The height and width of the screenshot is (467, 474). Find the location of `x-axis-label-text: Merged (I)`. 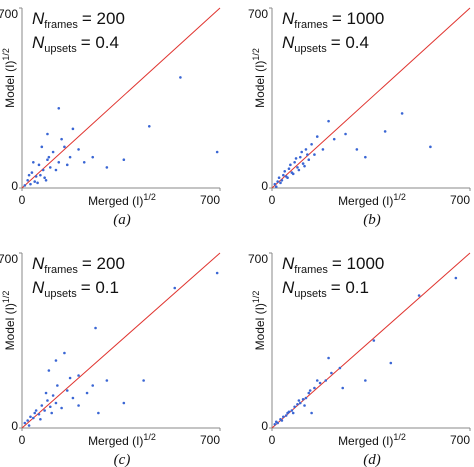

x-axis-label-text: Merged (I) is located at coordinates (115, 441).